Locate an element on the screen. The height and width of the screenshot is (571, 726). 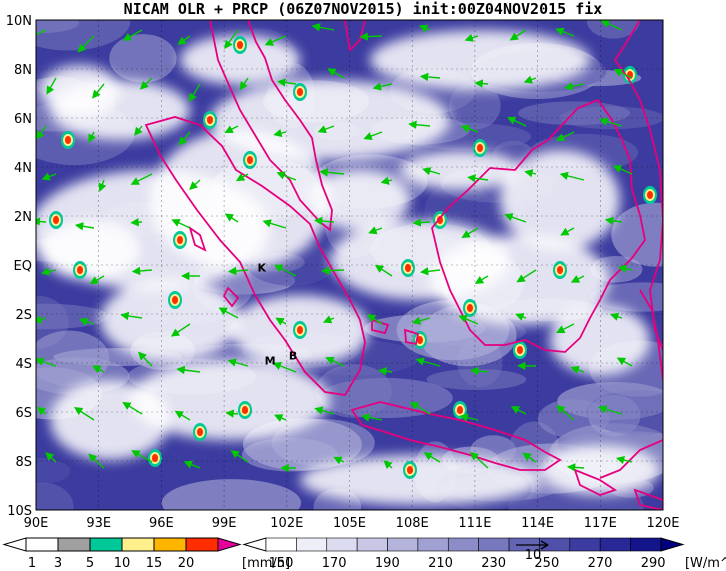
coastline-malay-peninsula is located at coordinates (271, 126).